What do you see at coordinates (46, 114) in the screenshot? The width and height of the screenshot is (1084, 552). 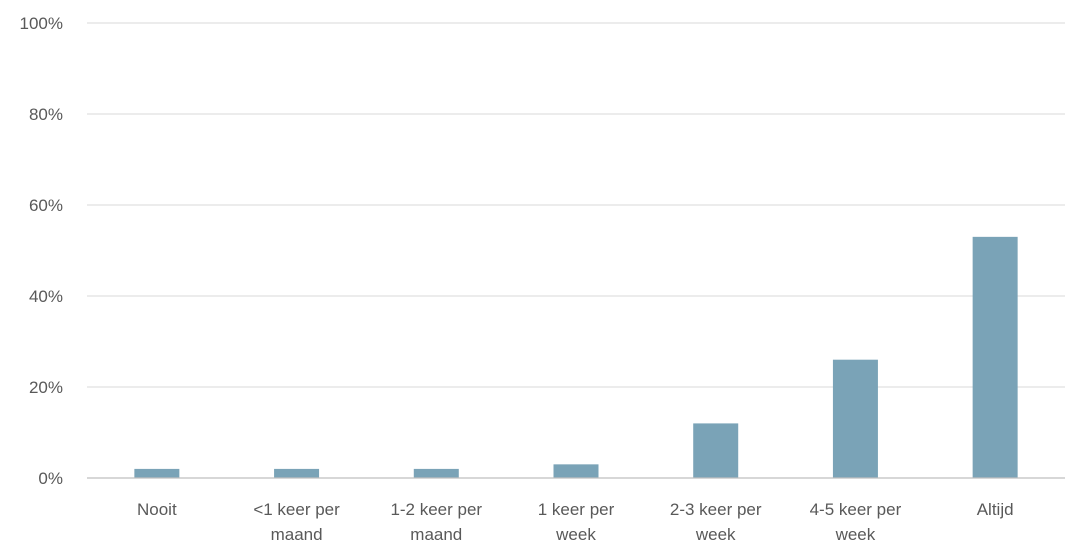 I see `y-tick-label: 80%` at bounding box center [46, 114].